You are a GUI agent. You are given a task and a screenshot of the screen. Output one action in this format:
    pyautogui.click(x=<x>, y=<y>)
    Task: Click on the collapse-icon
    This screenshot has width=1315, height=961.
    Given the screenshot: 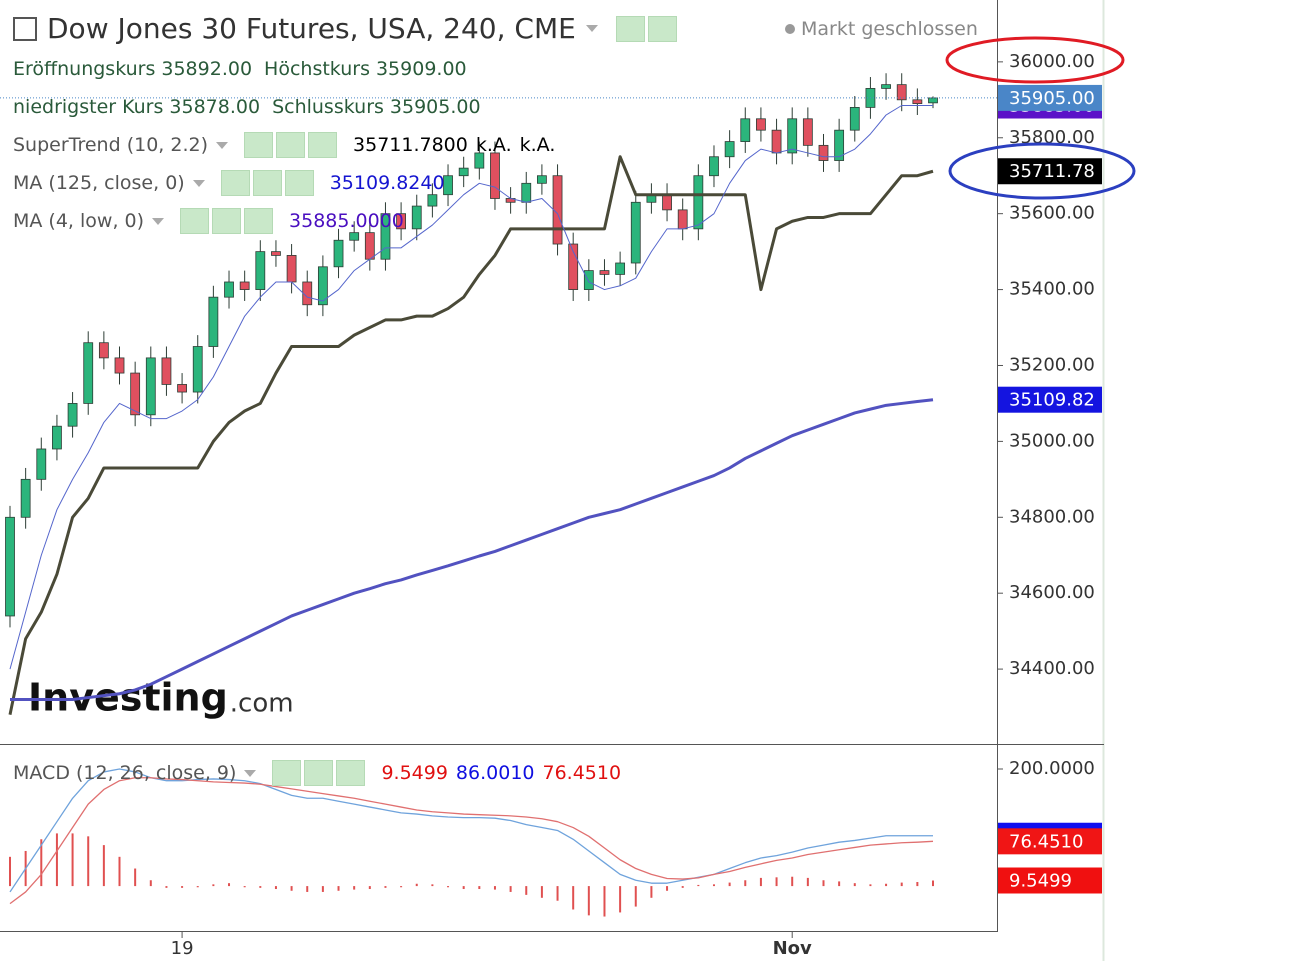 What is the action you would take?
    pyautogui.click(x=25, y=28)
    